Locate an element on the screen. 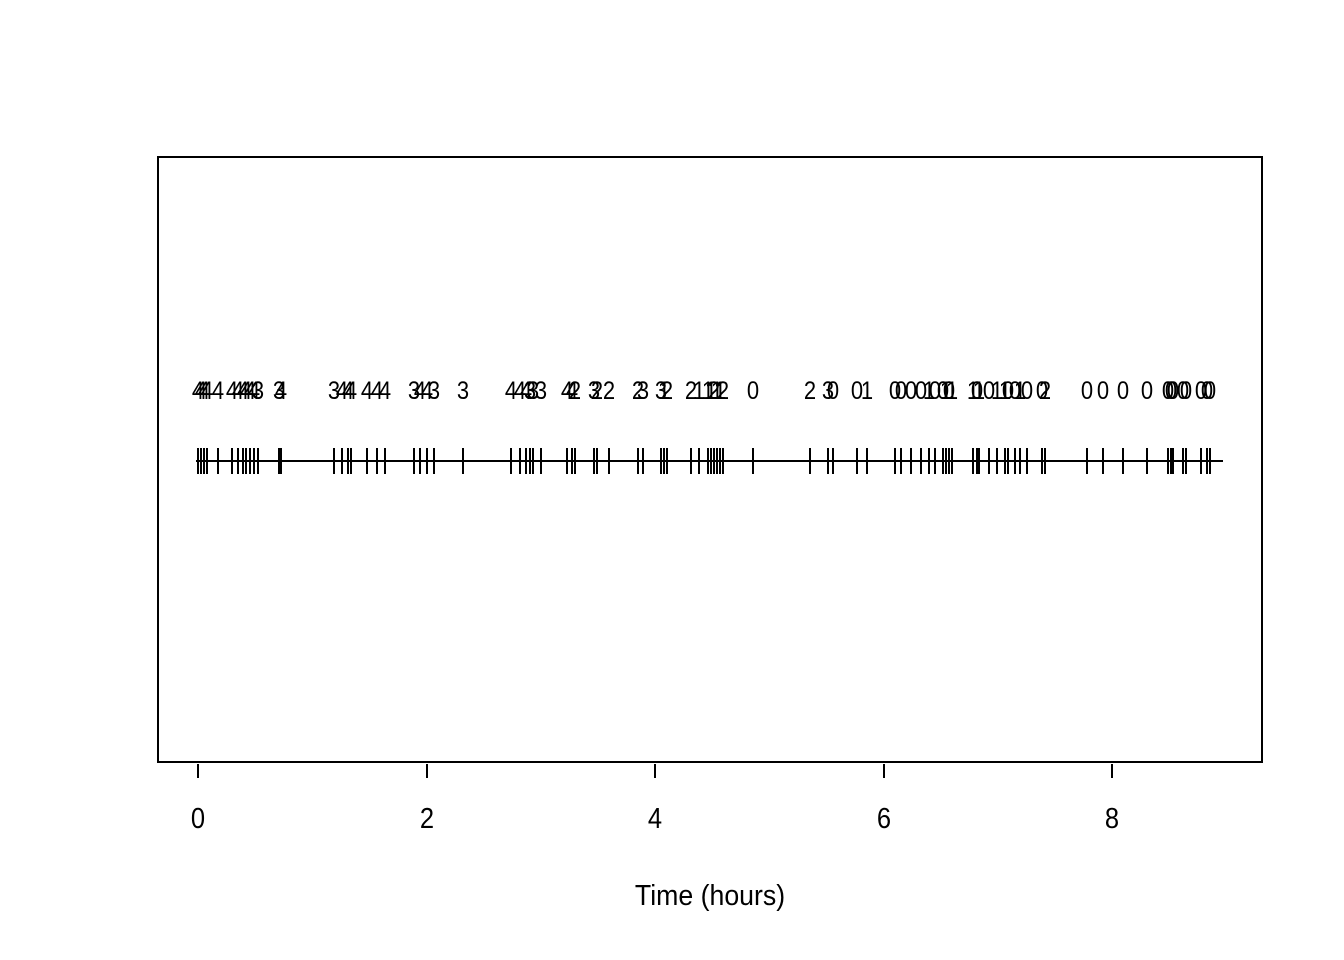 This screenshot has width=1344, height=960. x-axis-title: Time (hours) is located at coordinates (710, 896).